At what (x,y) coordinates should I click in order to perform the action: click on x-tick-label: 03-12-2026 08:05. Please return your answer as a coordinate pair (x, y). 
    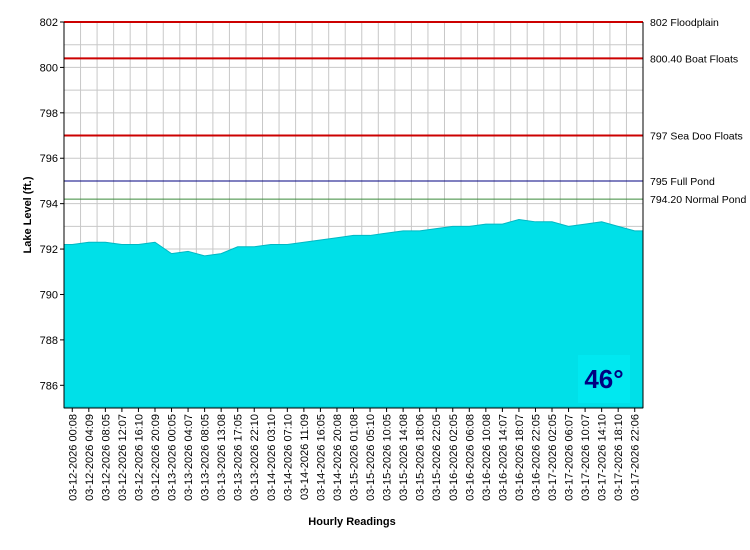
    Looking at the image, I should click on (106, 457).